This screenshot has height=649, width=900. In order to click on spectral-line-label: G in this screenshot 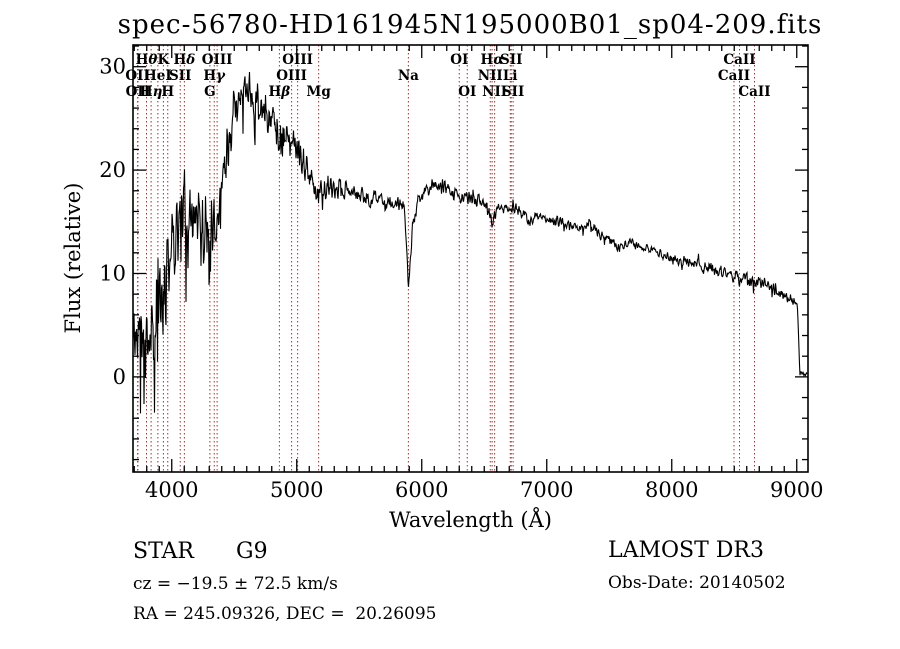, I will do `click(210, 92)`.